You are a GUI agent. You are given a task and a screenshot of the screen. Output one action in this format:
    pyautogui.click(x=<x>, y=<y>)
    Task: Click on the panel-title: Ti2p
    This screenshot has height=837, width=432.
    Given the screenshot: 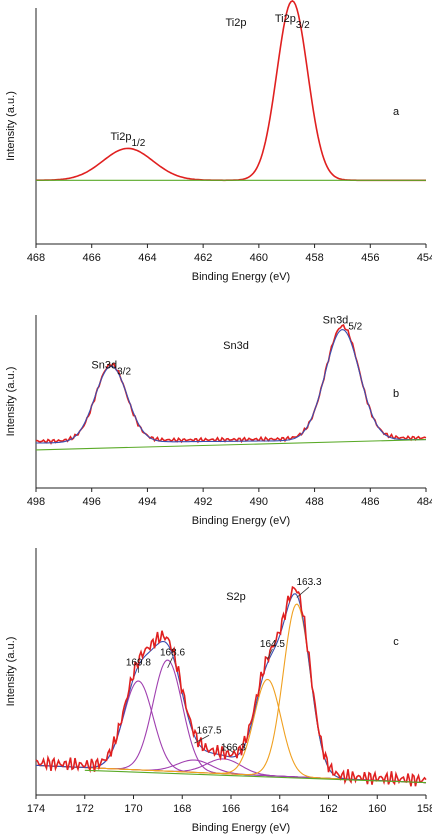 What is the action you would take?
    pyautogui.click(x=236, y=23)
    